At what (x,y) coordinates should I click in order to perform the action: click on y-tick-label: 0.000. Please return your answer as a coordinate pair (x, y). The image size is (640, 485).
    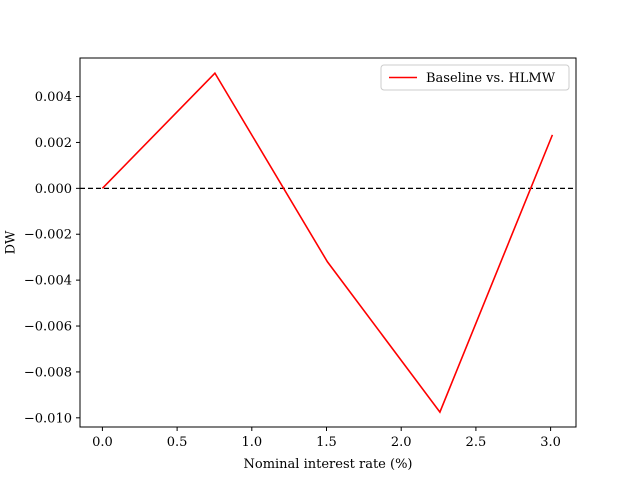
    Looking at the image, I should click on (53, 189).